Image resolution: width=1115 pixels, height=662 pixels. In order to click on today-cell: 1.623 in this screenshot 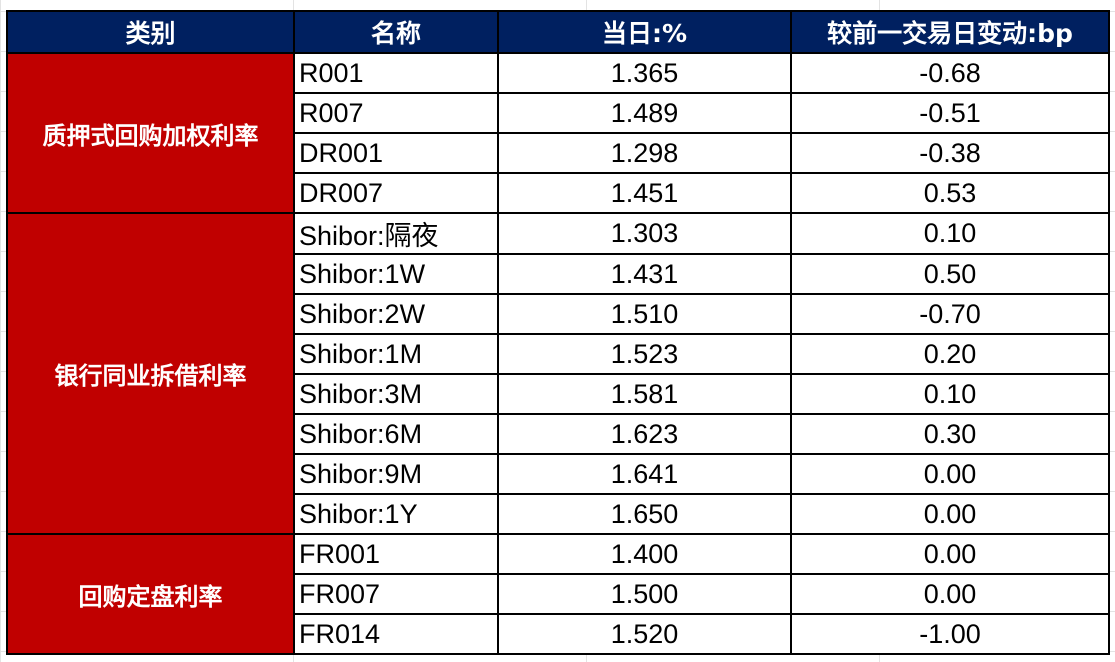, I will do `click(644, 434)`.